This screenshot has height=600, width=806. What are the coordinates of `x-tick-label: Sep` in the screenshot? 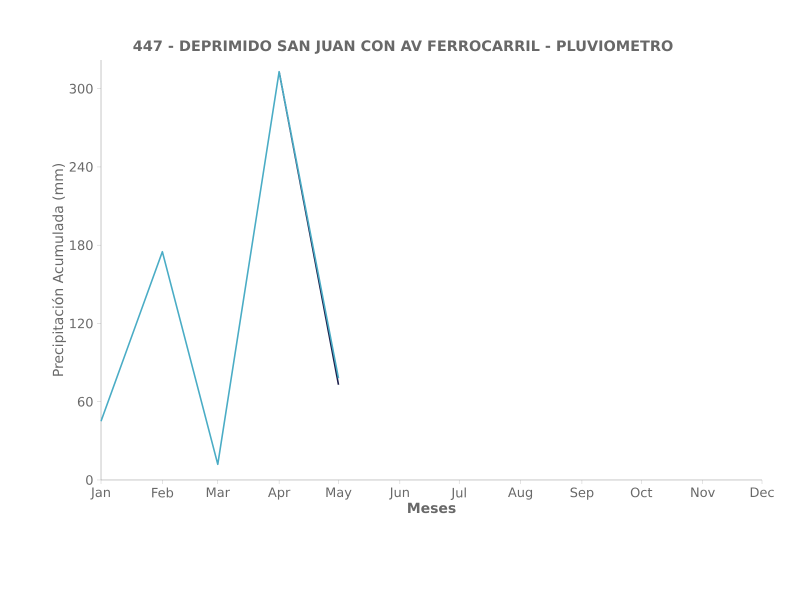 It's located at (582, 494).